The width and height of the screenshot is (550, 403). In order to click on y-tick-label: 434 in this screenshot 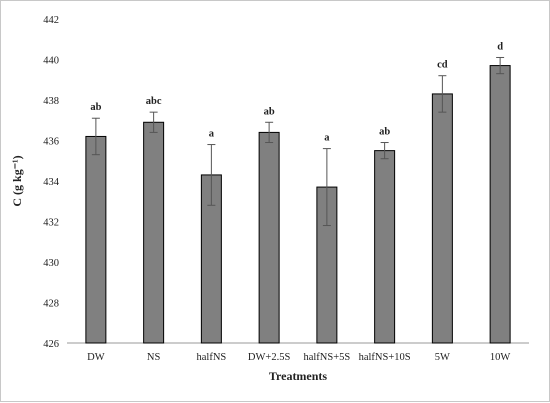, I will do `click(51, 182)`.